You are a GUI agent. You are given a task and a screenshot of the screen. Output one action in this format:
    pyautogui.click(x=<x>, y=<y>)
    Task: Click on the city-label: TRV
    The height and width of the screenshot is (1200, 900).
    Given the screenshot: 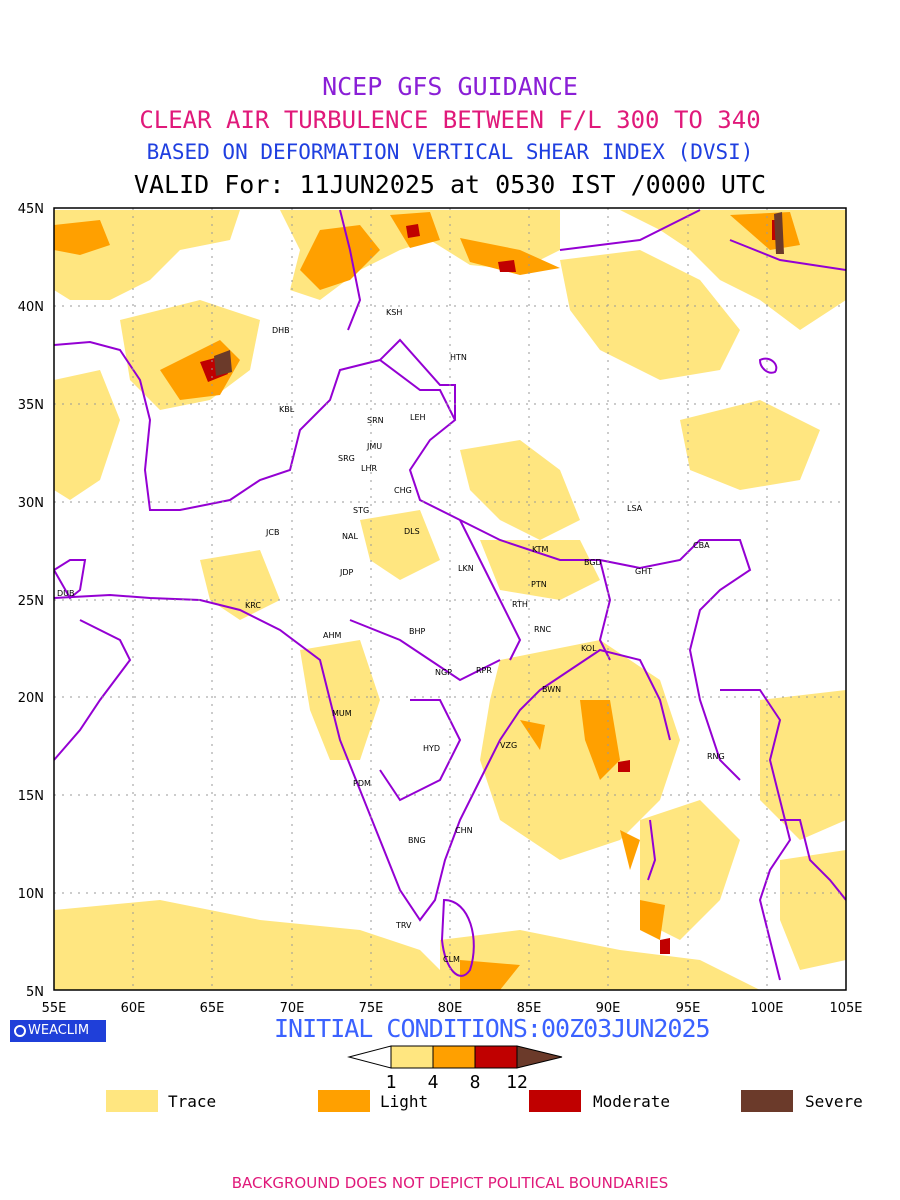 What is the action you would take?
    pyautogui.click(x=403, y=925)
    